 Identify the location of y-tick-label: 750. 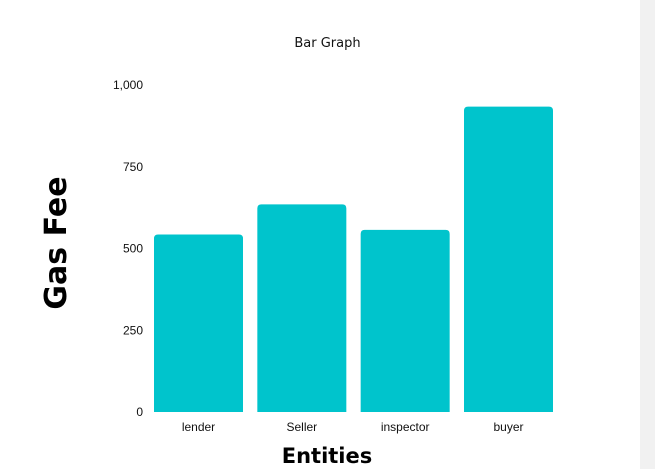
(133, 167).